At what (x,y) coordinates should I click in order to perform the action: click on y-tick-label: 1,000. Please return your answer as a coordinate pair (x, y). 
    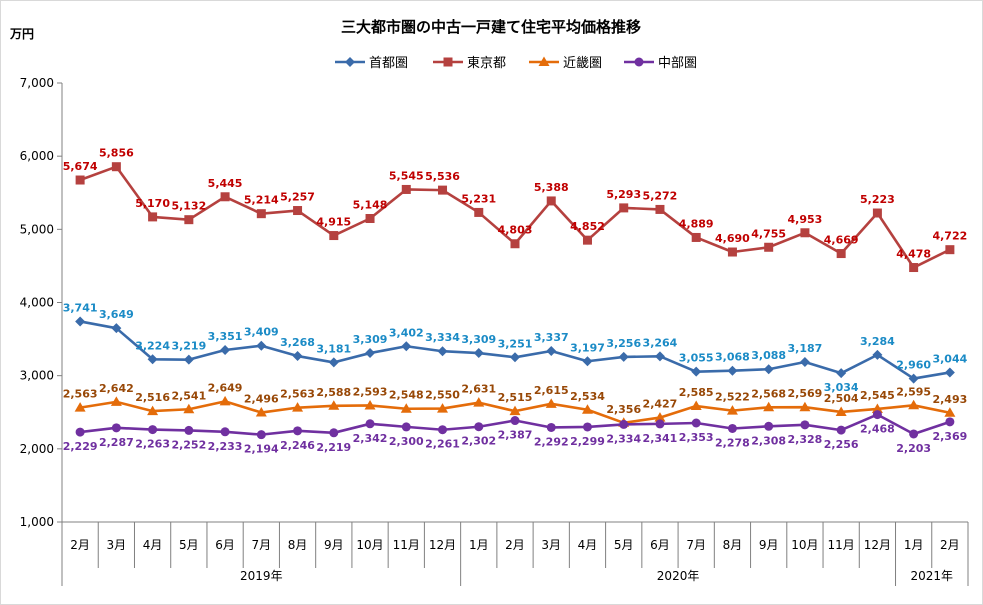
    Looking at the image, I should click on (37, 522).